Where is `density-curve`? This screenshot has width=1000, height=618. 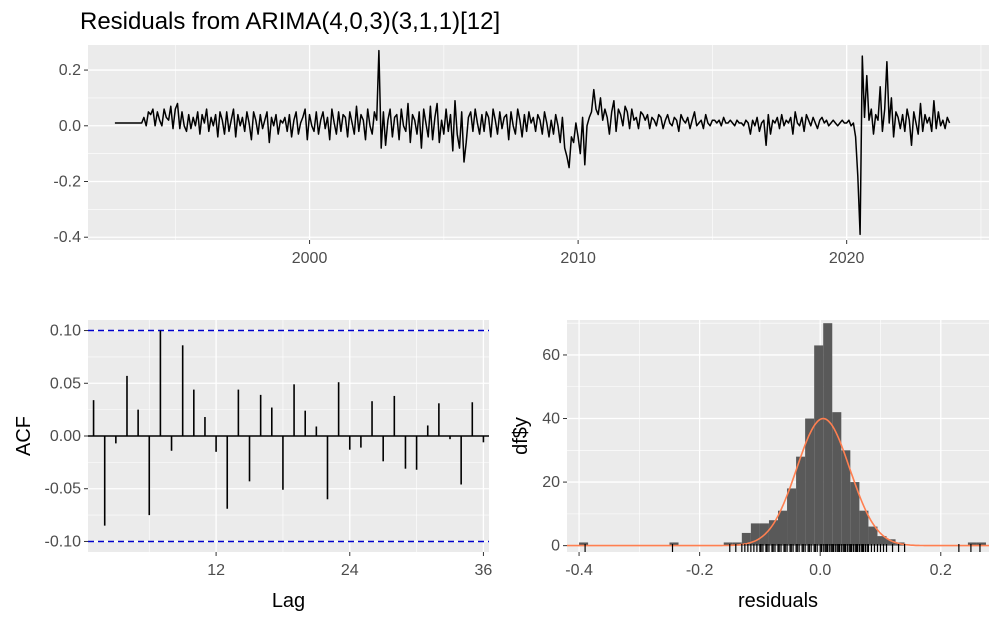
density-curve is located at coordinates (778, 482).